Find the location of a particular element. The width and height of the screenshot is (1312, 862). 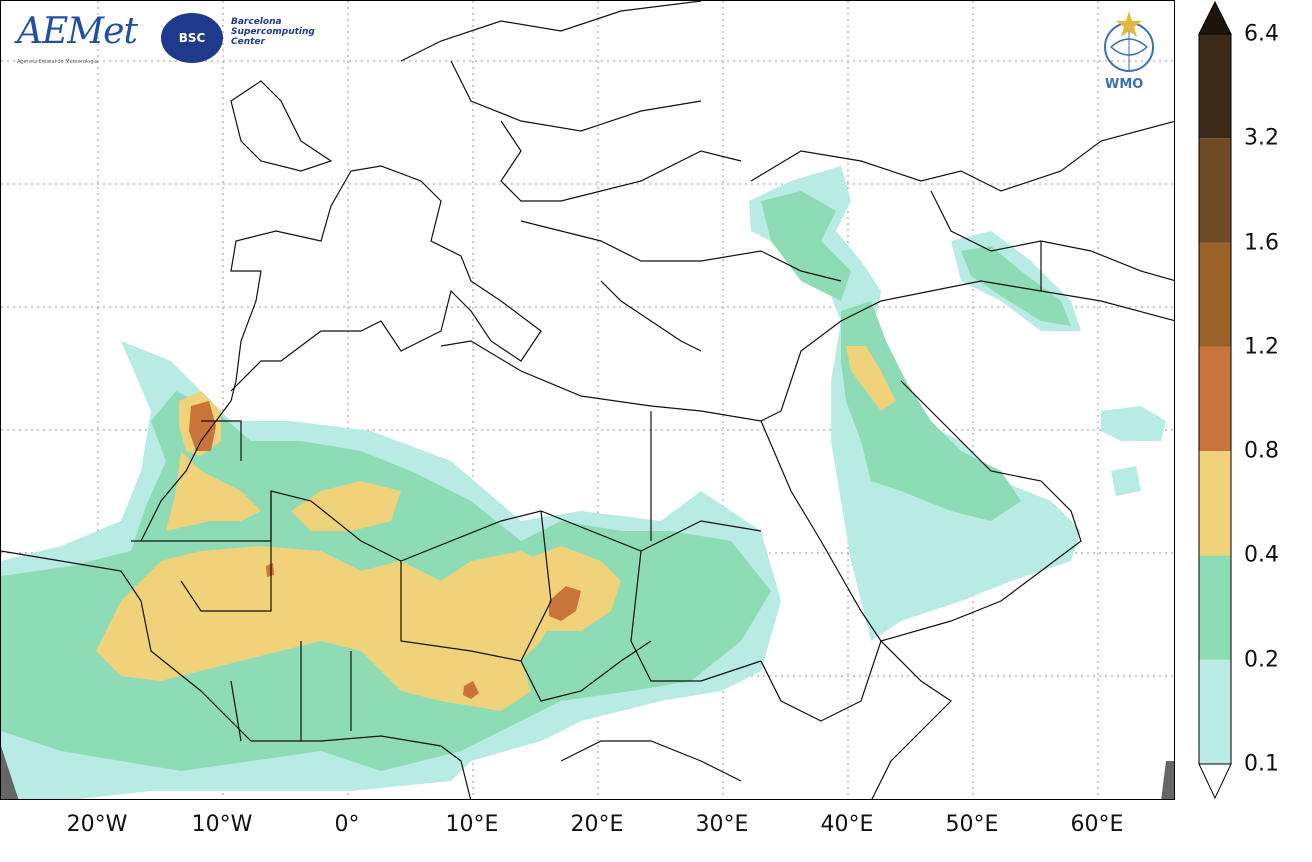

colorbar-tick-label: 1.6 is located at coordinates (1261, 243).